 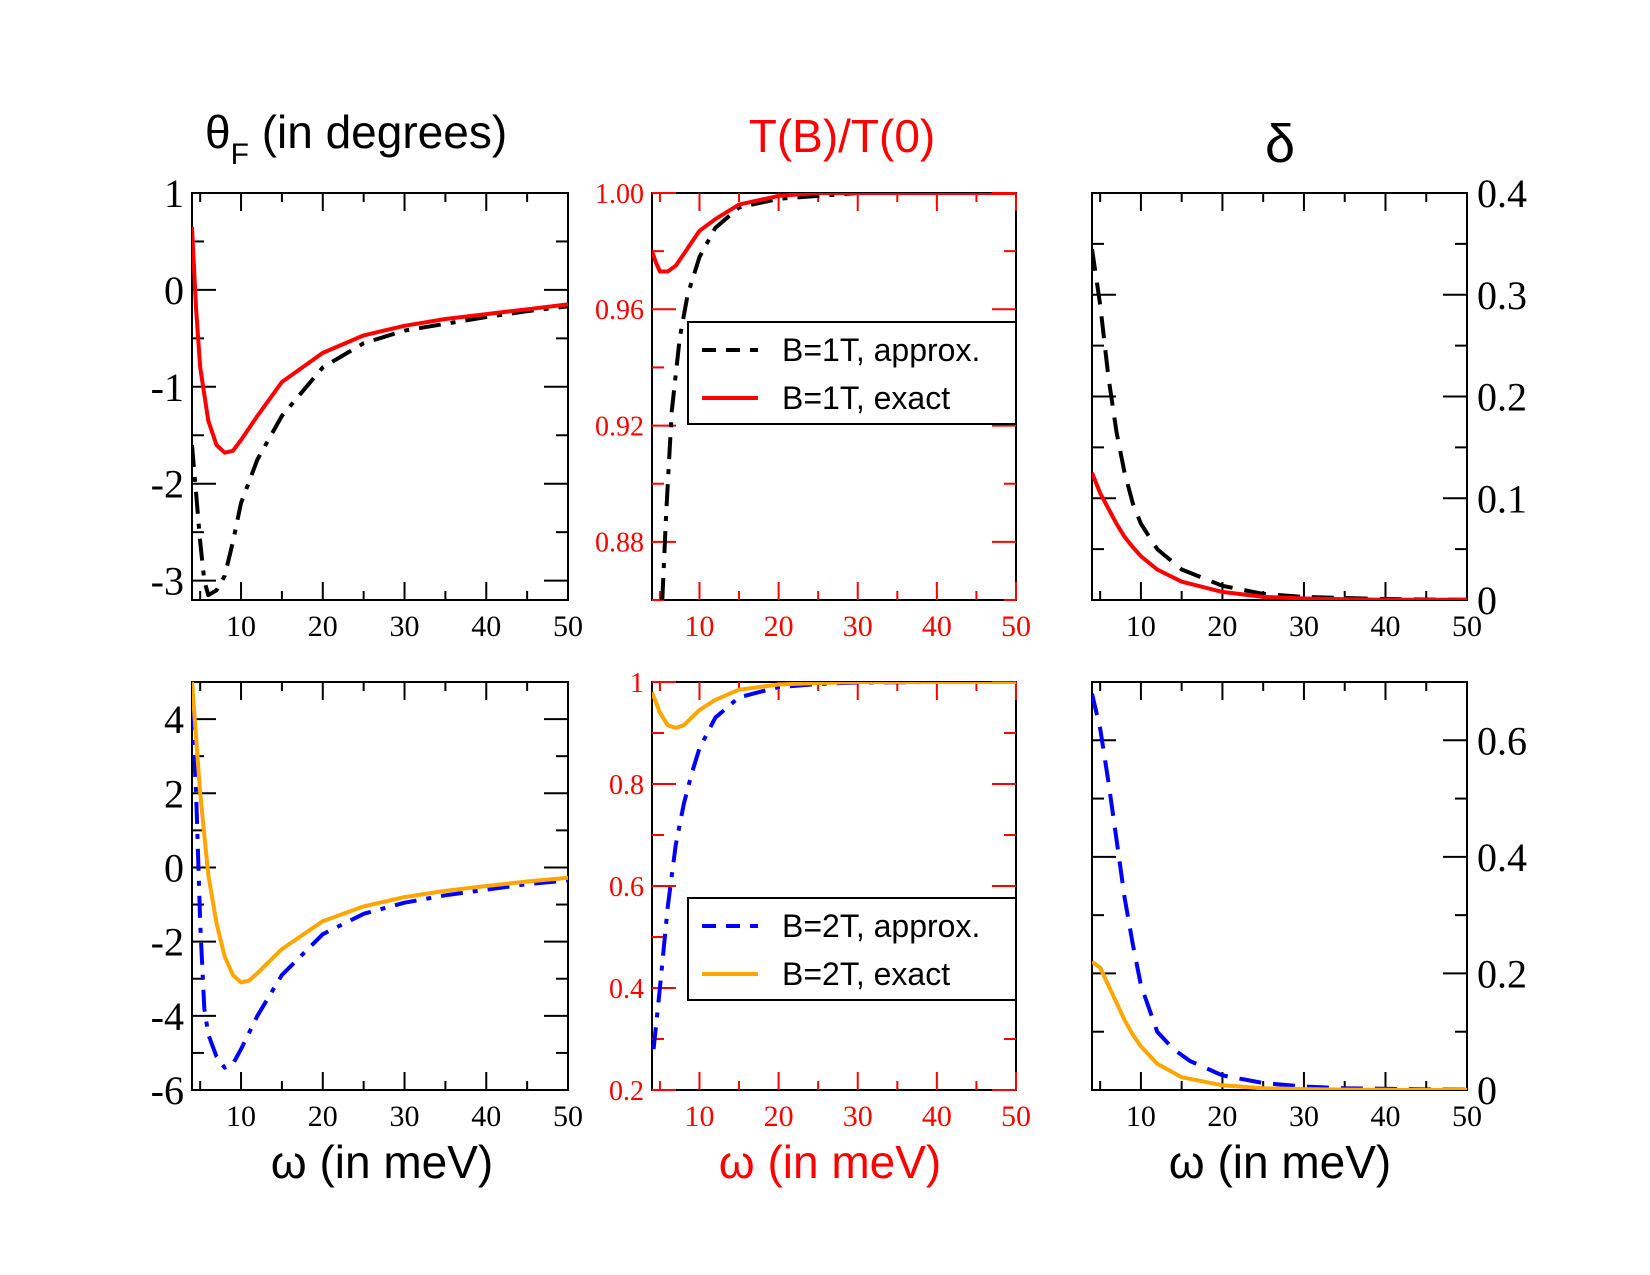 I want to click on y-tick-label: 1.00, so click(x=619, y=194).